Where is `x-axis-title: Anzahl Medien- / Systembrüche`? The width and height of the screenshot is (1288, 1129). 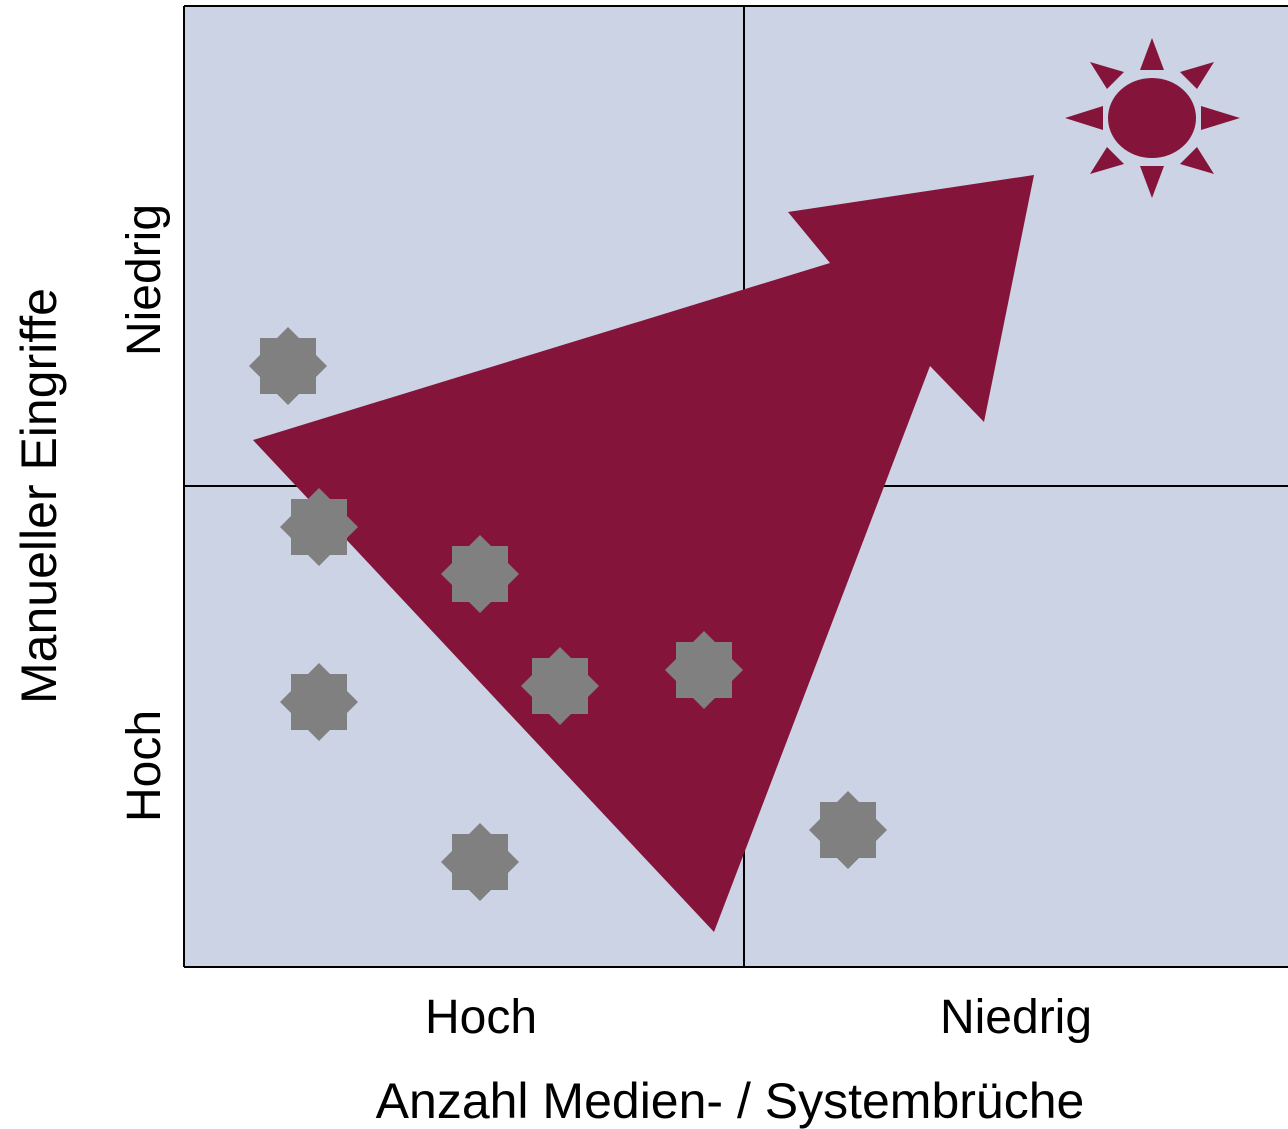
x-axis-title: Anzahl Medien- / Systembrüche is located at coordinates (730, 1101).